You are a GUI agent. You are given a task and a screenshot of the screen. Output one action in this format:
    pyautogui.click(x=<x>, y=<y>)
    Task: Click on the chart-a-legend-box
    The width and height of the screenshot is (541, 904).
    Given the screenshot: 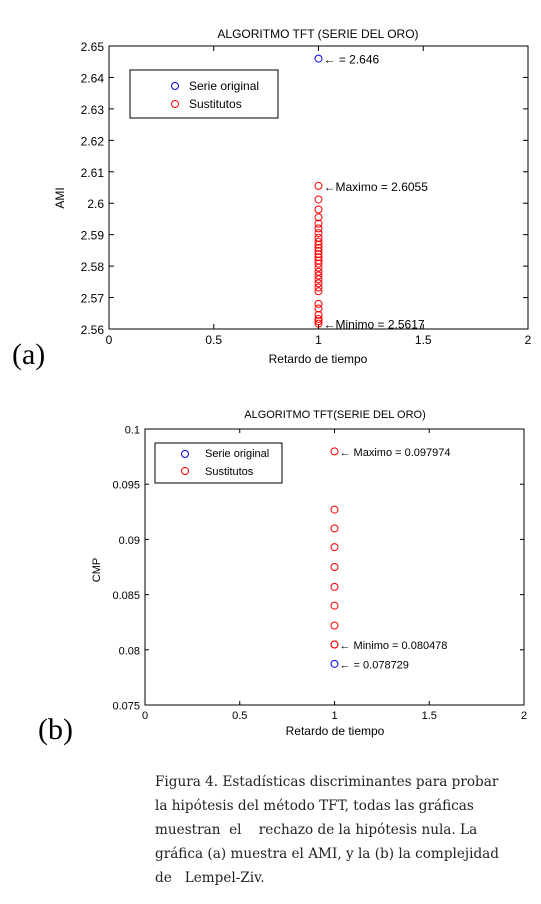 What is the action you would take?
    pyautogui.click(x=204, y=94)
    